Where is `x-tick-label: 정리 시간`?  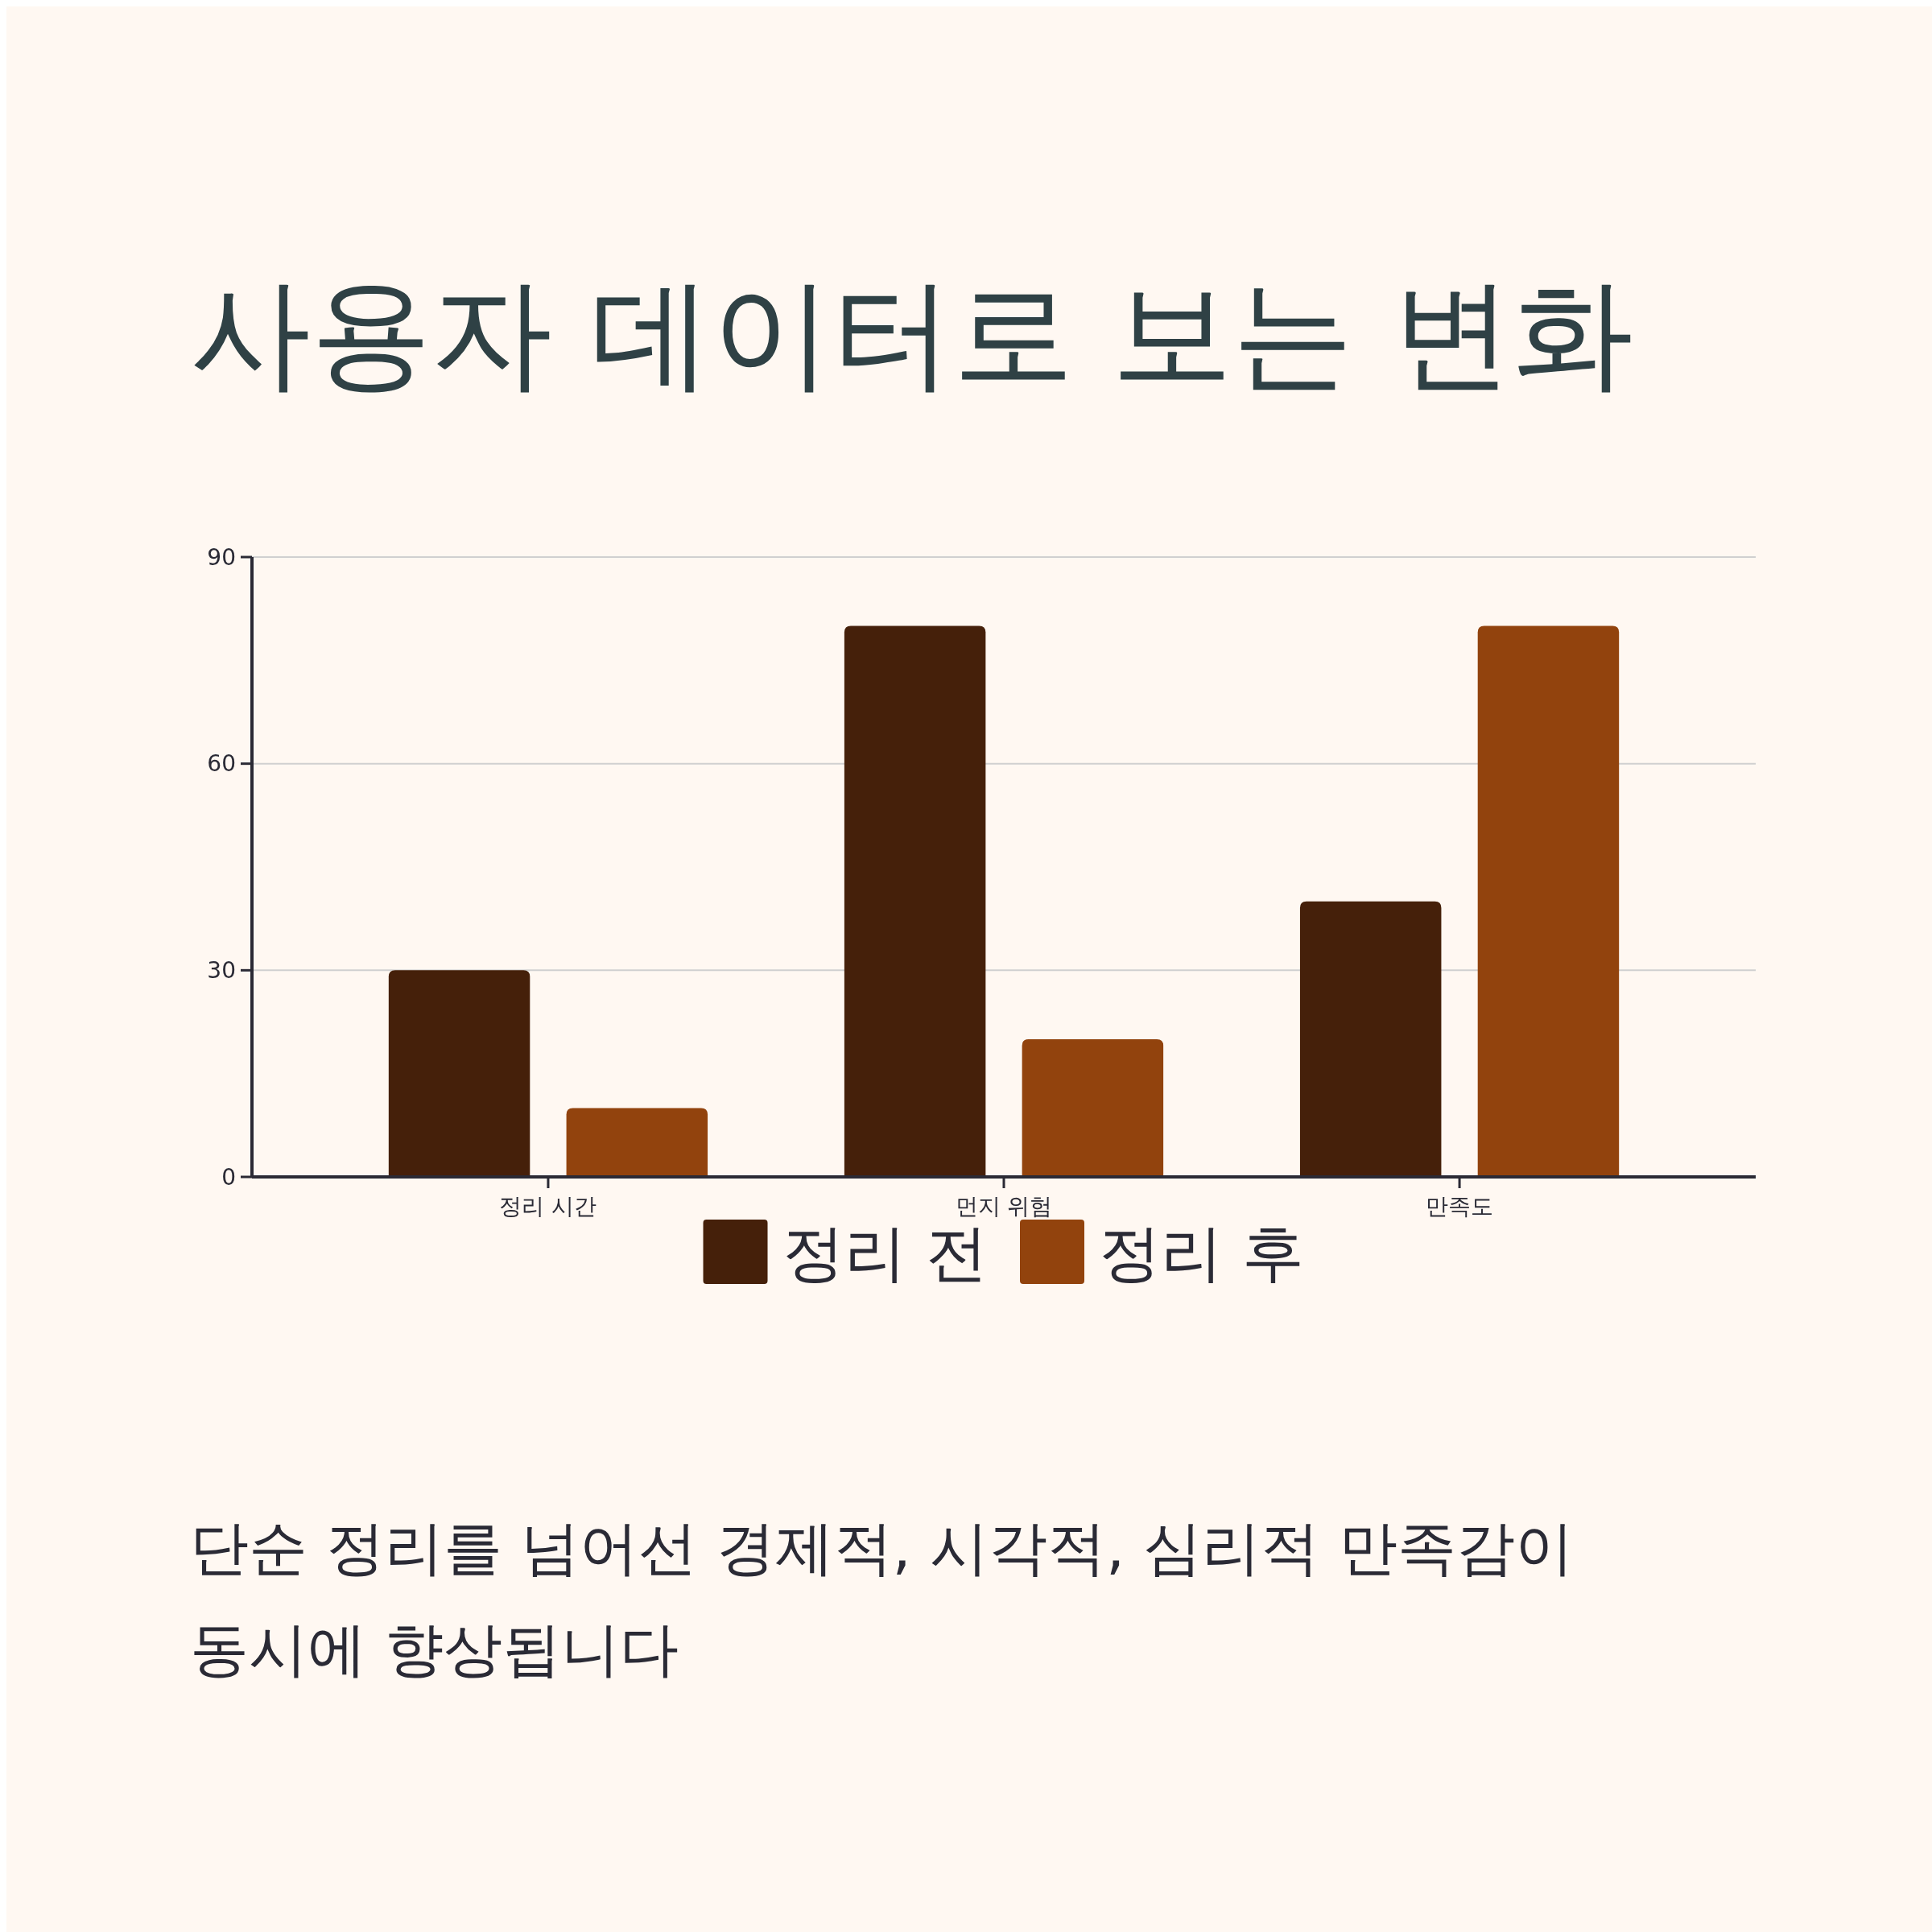 x-tick-label: 정리 시간 is located at coordinates (548, 1206).